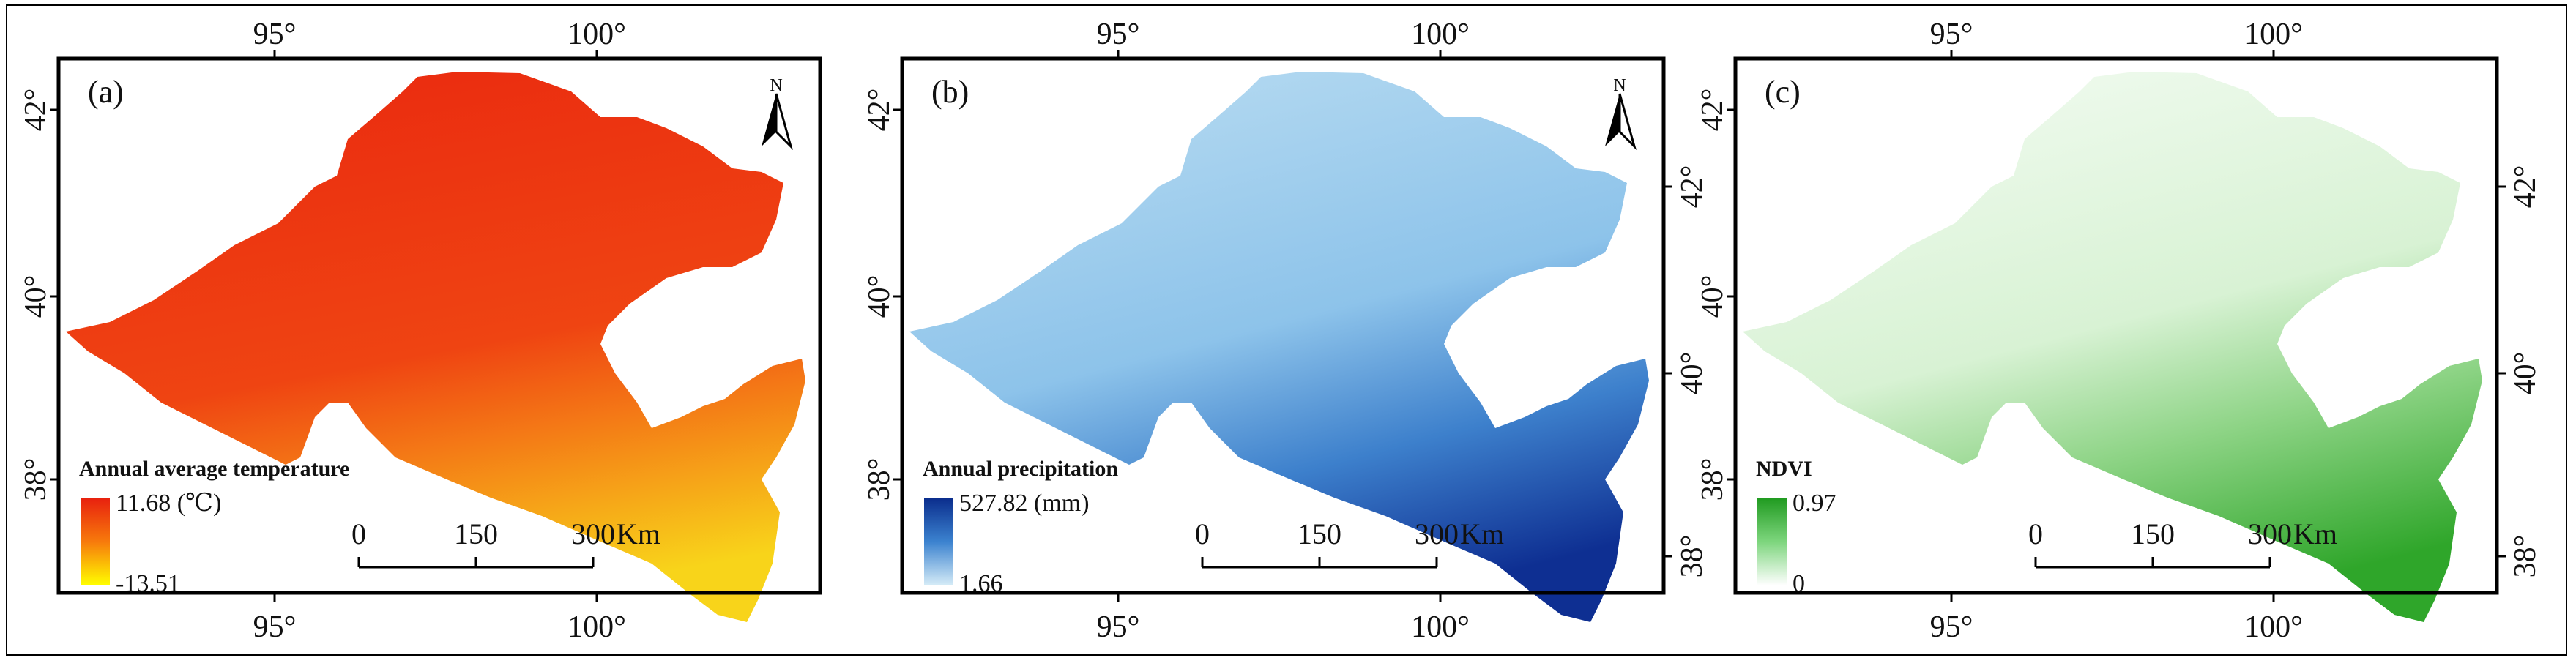  Describe the element at coordinates (1784, 469) in the screenshot. I see `legend-title: NDVI` at that location.